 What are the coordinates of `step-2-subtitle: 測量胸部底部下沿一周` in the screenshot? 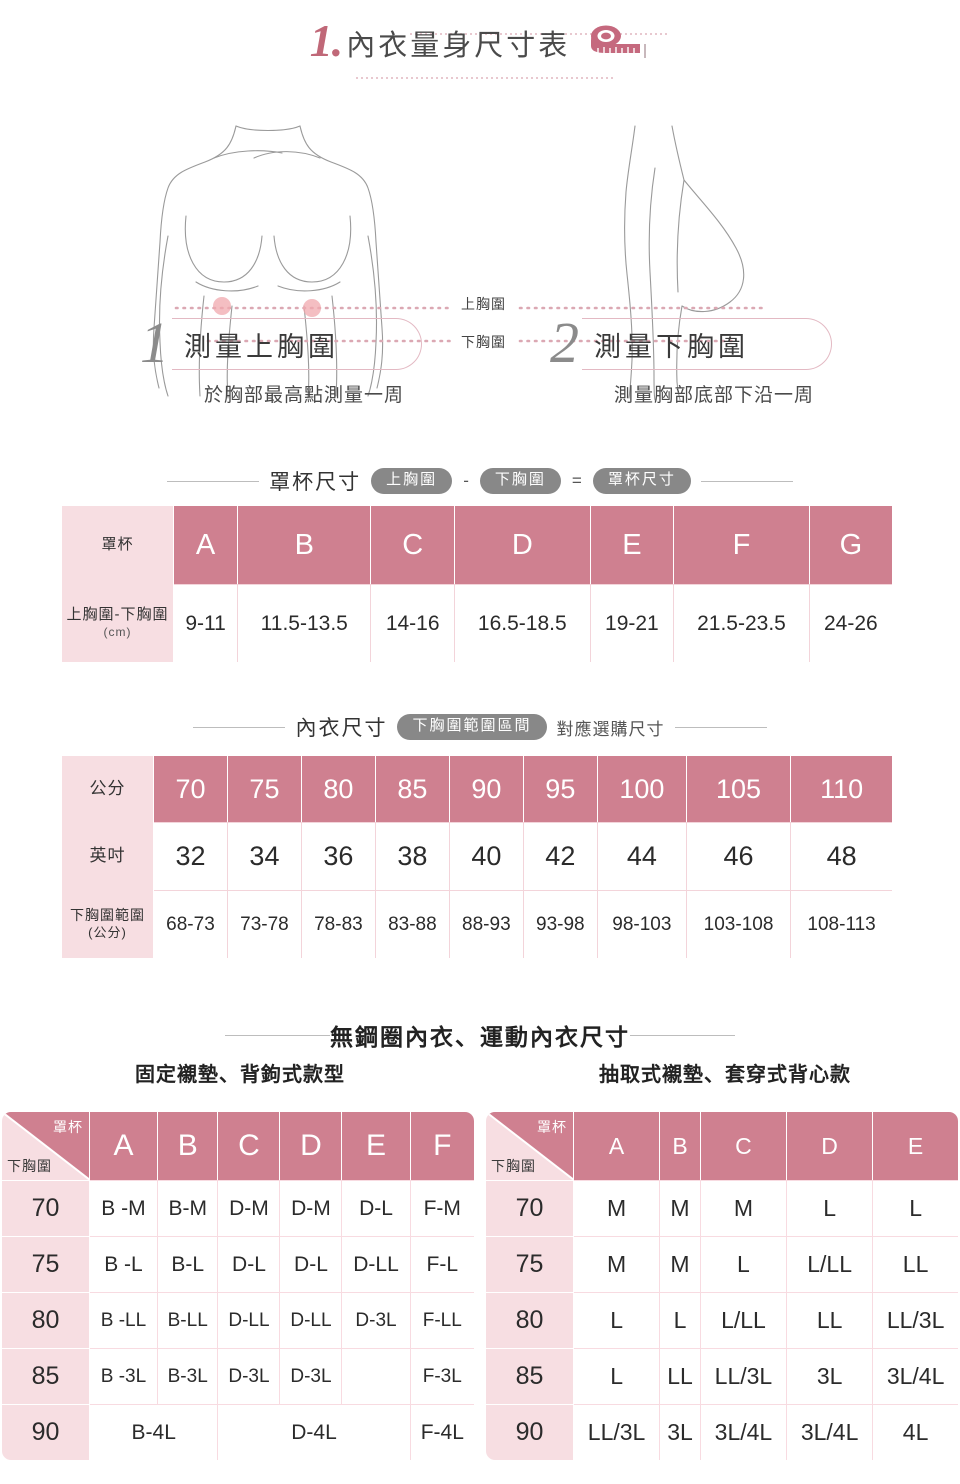 It's located at (713, 395).